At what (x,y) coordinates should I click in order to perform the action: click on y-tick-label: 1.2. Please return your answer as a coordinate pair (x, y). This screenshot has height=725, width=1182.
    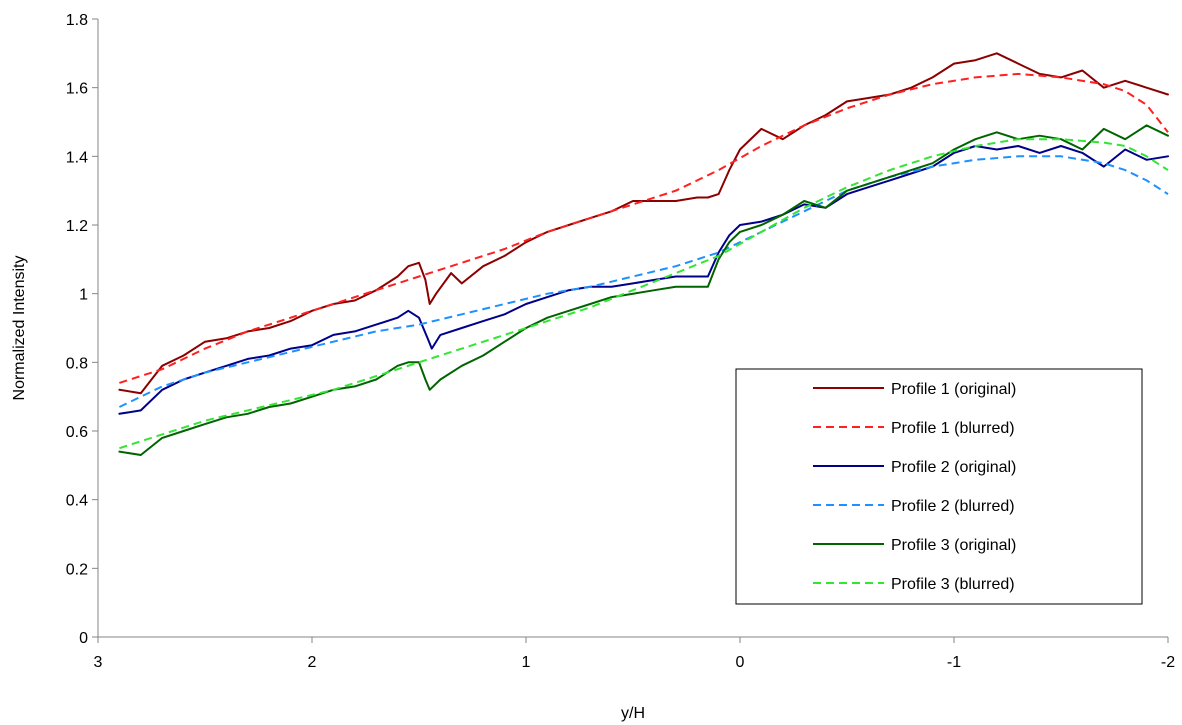
    Looking at the image, I should click on (77, 226).